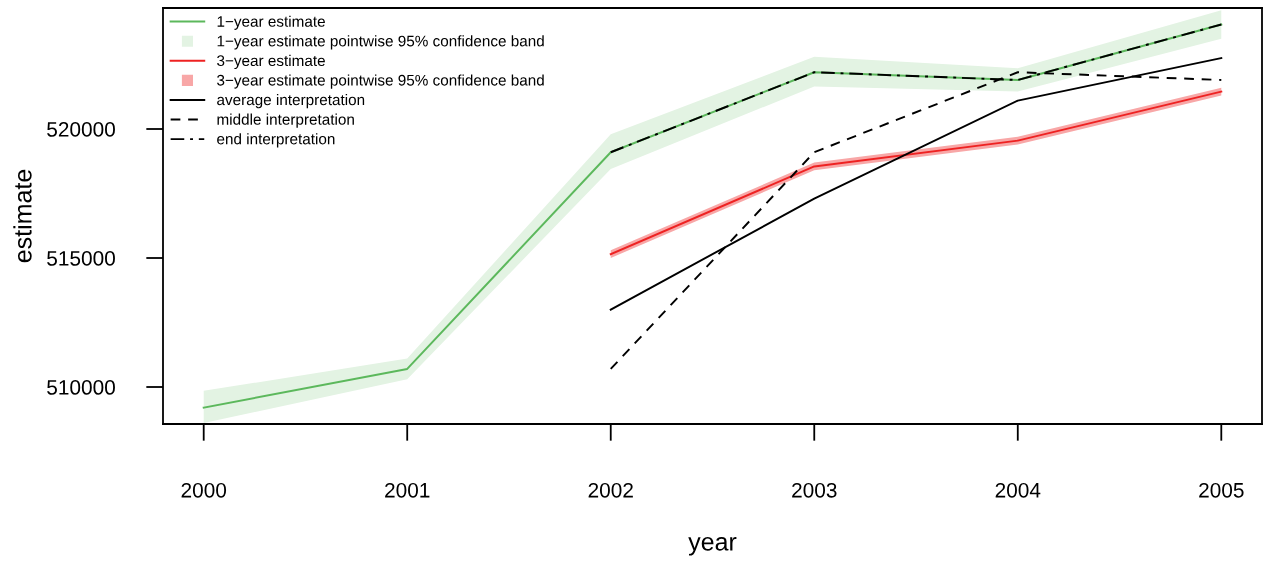  What do you see at coordinates (407, 490) in the screenshot?
I see `x-tick-label: 2001` at bounding box center [407, 490].